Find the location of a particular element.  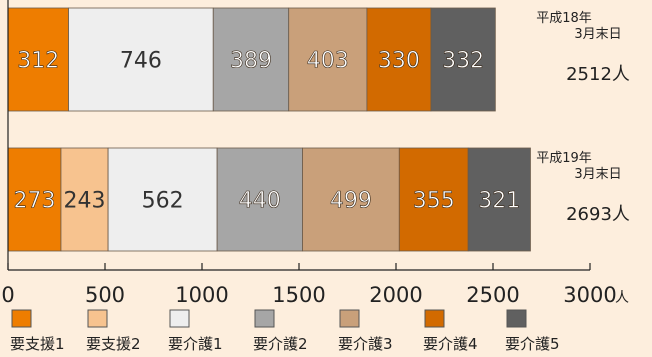

x-axis-unit: 人 is located at coordinates (622, 298).